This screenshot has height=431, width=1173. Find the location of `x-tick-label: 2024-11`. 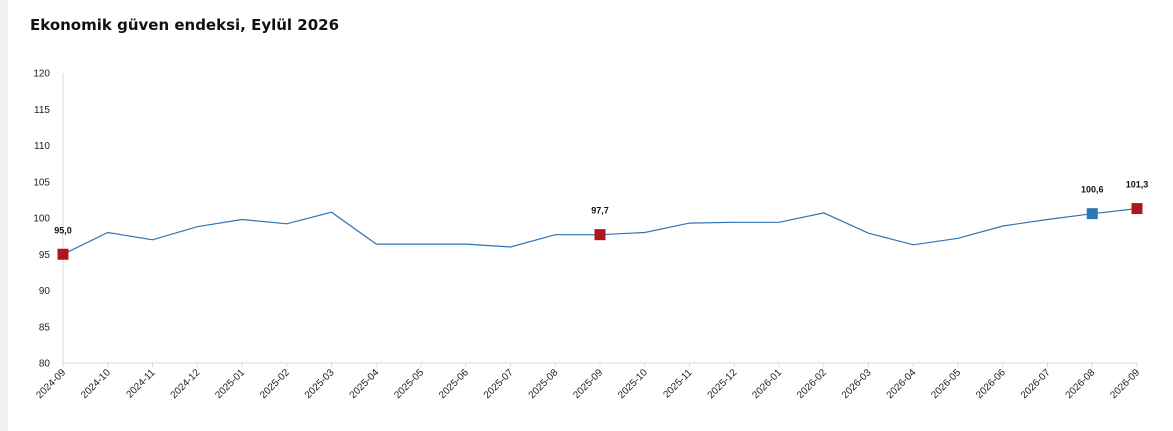

x-tick-label: 2024-11 is located at coordinates (141, 384).